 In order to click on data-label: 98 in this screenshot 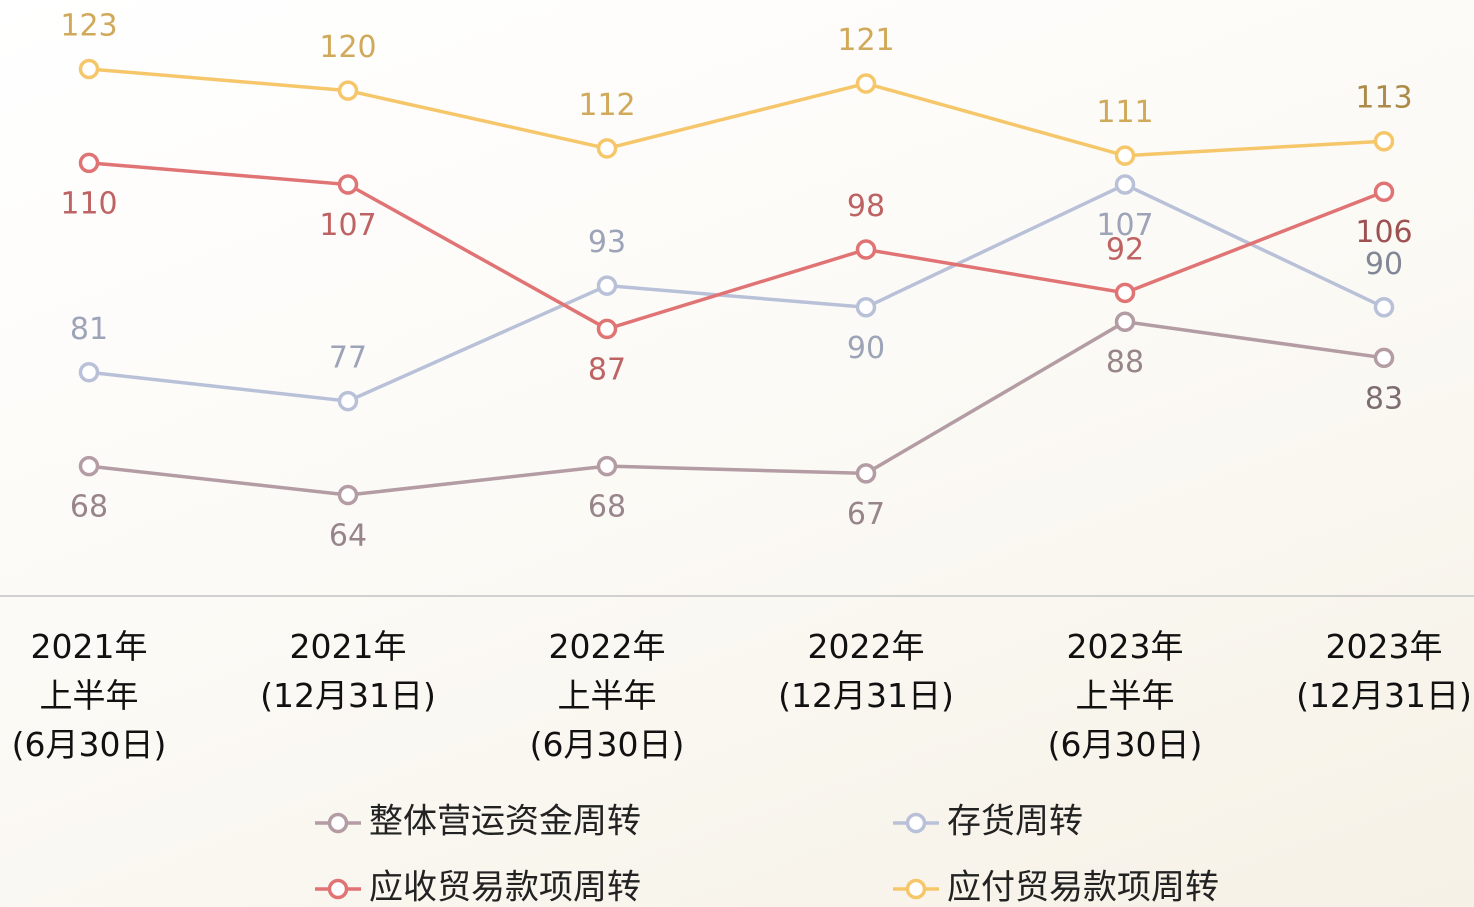, I will do `click(866, 206)`.